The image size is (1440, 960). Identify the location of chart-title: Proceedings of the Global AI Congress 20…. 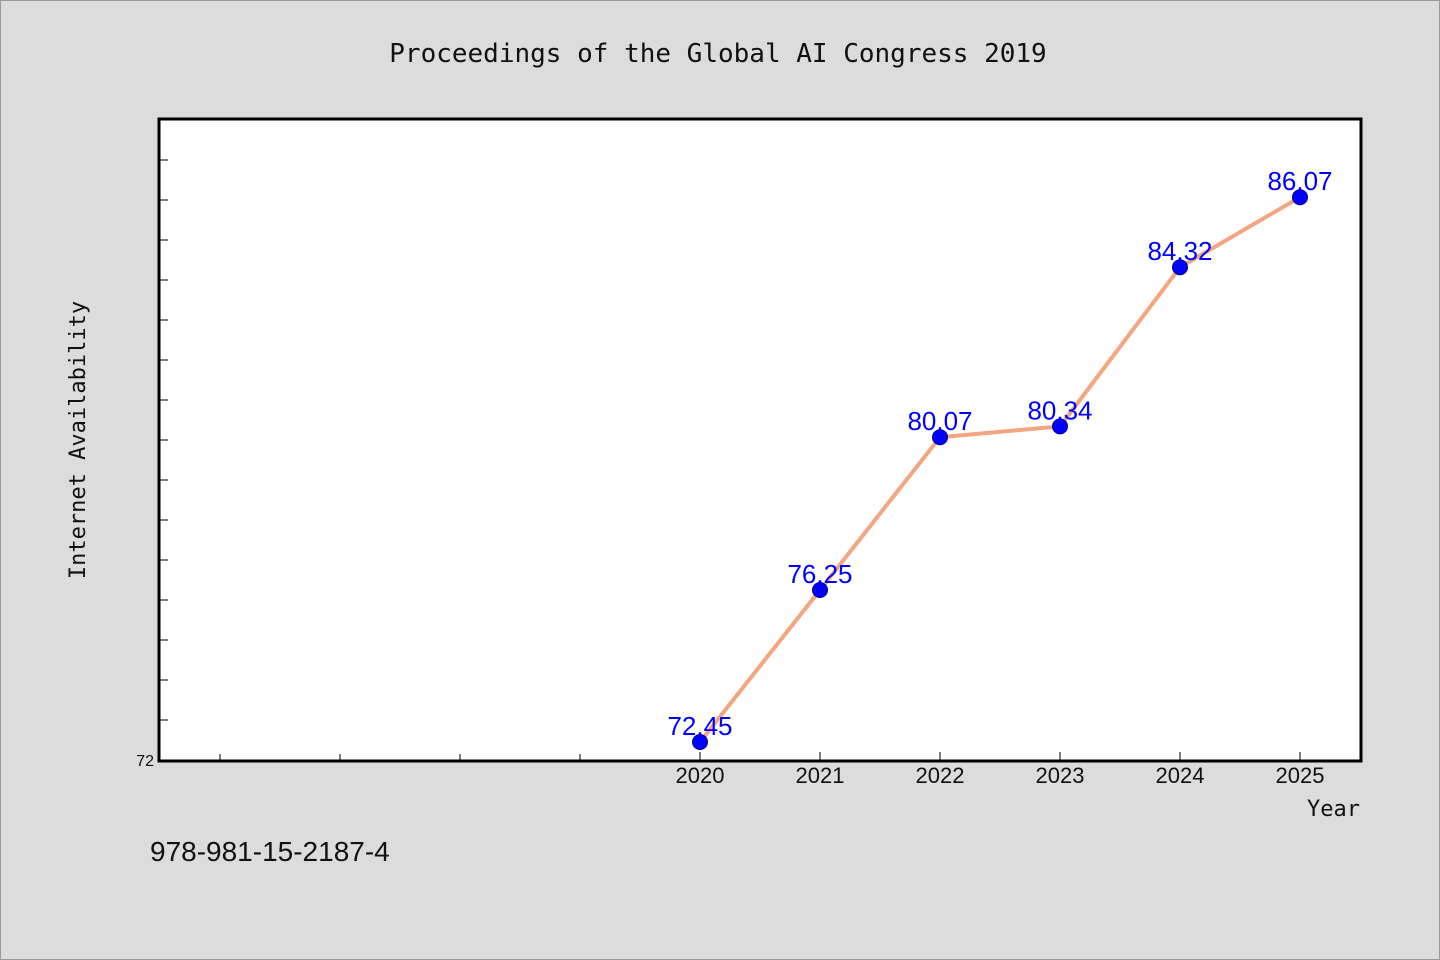
(717, 54).